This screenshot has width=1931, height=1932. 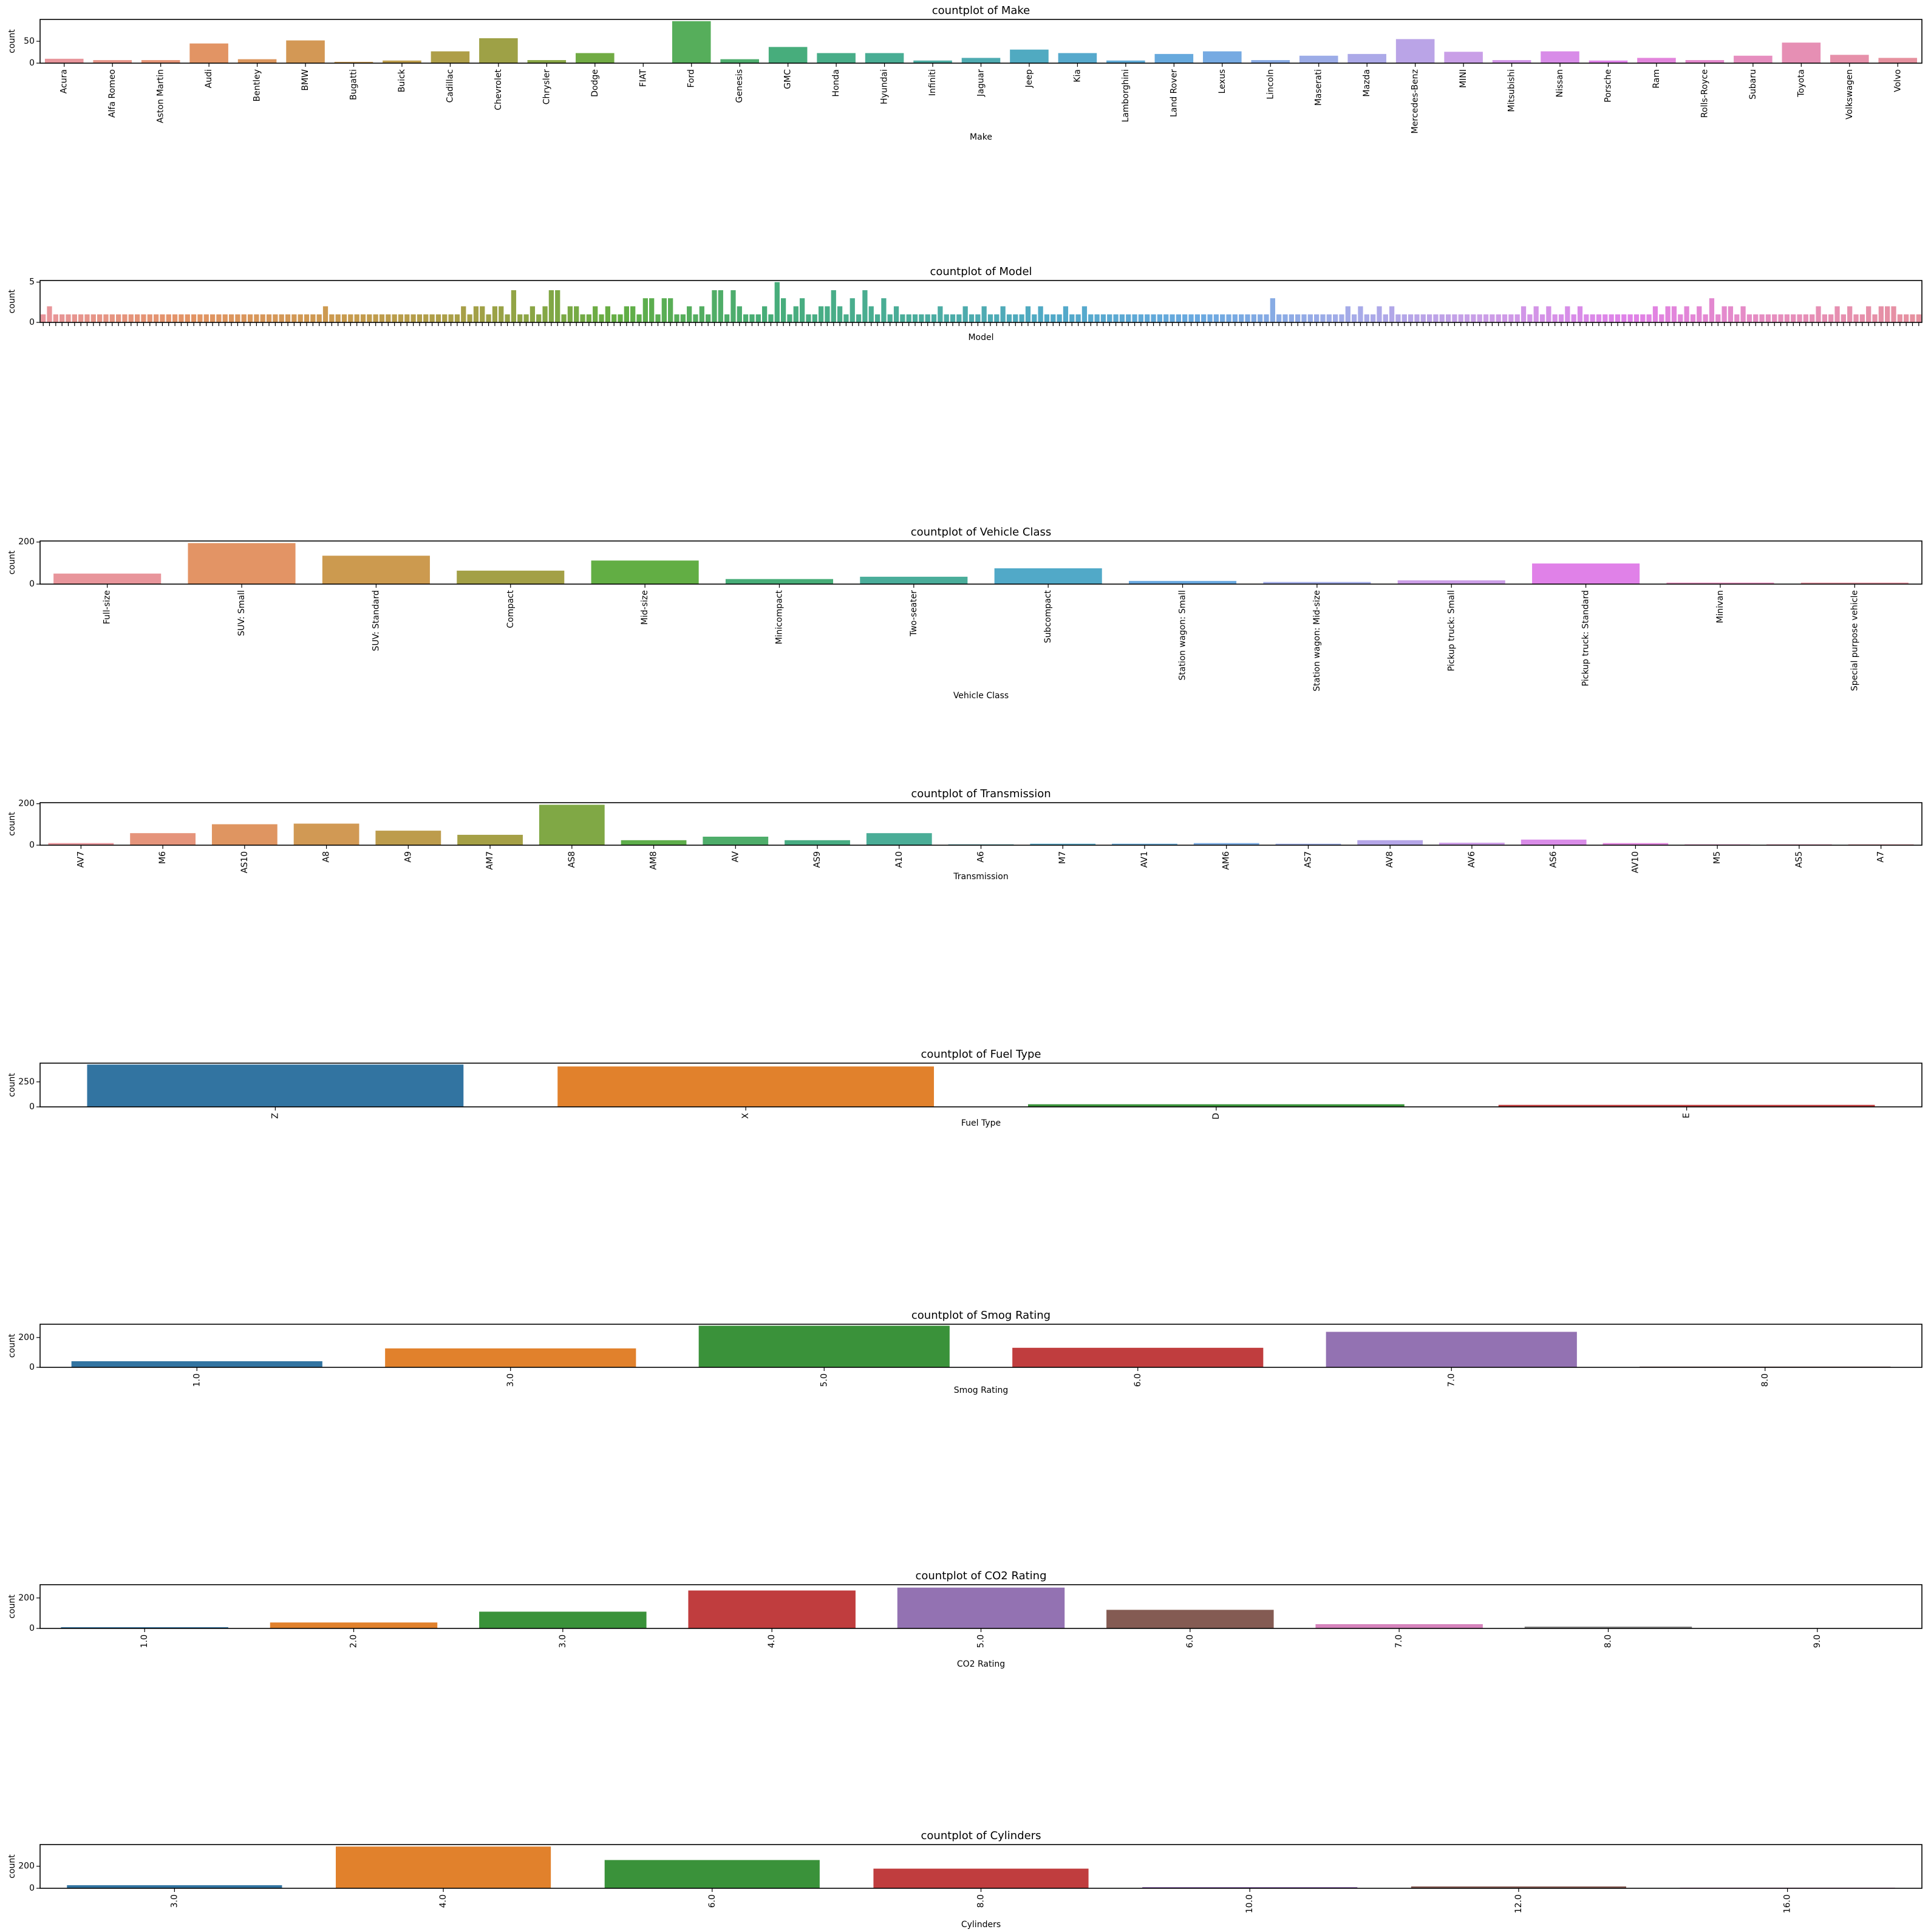 I want to click on x-tick-label: Alfa Romeo, so click(x=112, y=93).